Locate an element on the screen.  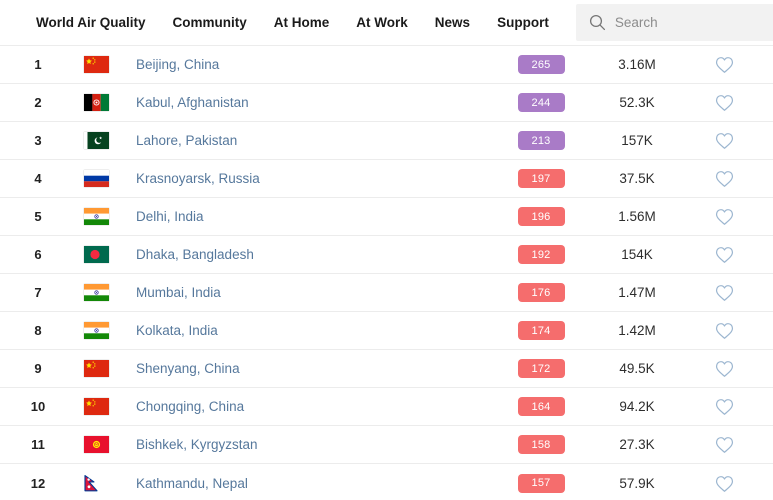
city-link: Krasnoyarsk, Russia is located at coordinates (198, 178).